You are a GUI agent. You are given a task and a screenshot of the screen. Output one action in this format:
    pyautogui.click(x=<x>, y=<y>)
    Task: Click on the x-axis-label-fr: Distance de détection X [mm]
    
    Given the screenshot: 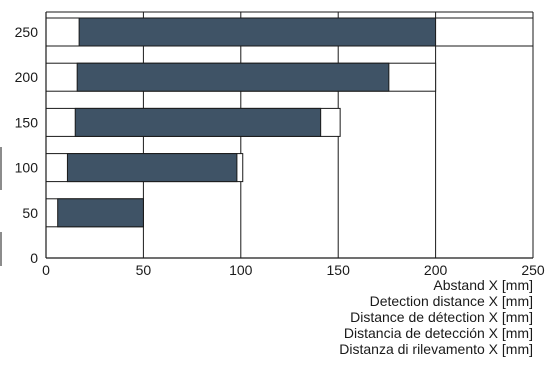 What is the action you would take?
    pyautogui.click(x=441, y=317)
    